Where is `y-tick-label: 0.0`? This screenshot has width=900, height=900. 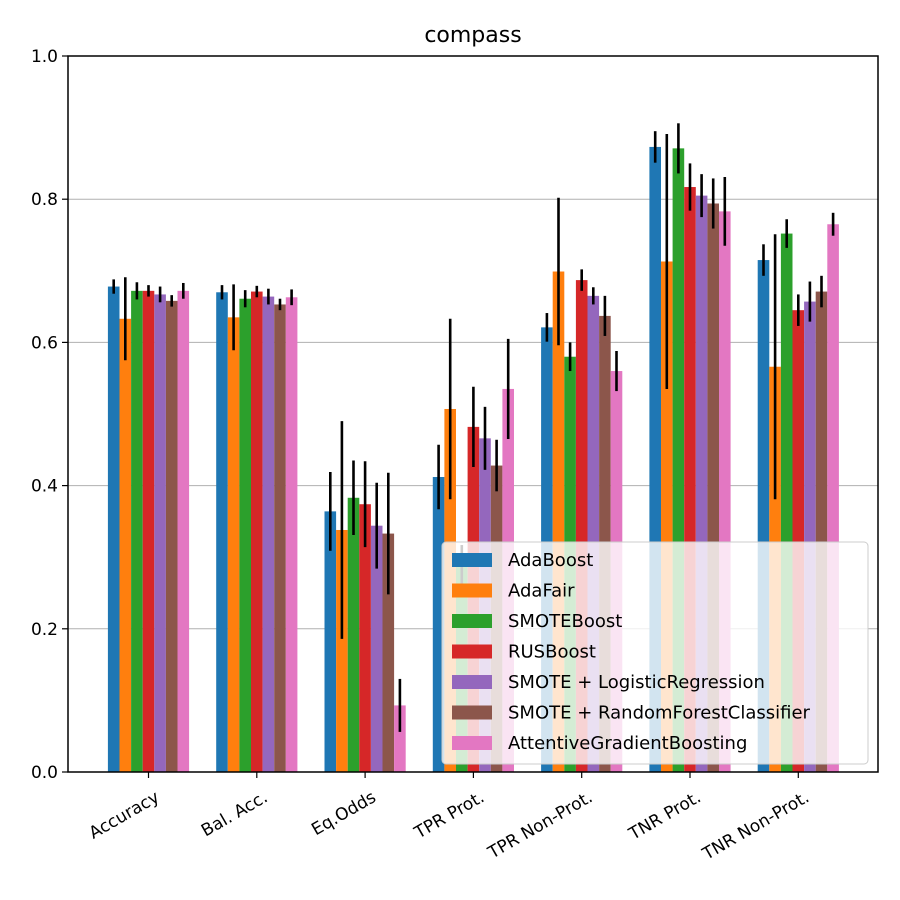 y-tick-label: 0.0 is located at coordinates (44, 773).